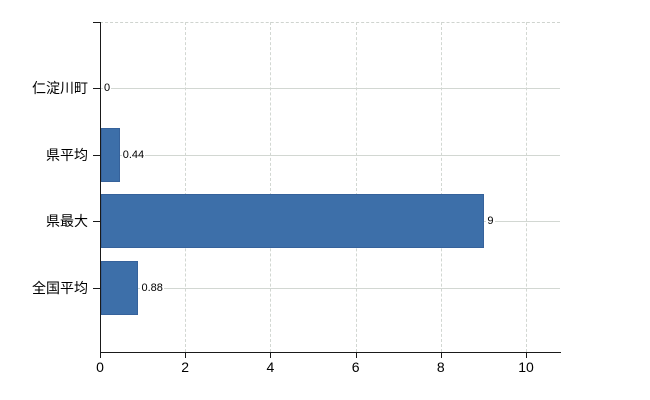 The height and width of the screenshot is (400, 650). I want to click on category-label: 仁淀川町, so click(60, 88).